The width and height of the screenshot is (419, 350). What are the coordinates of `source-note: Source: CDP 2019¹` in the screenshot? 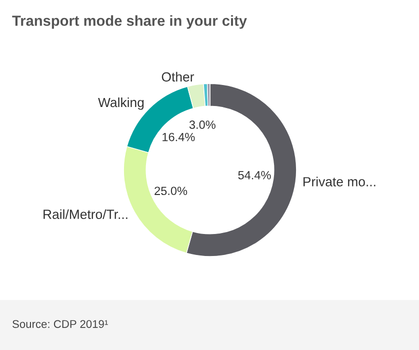 It's located at (60, 324).